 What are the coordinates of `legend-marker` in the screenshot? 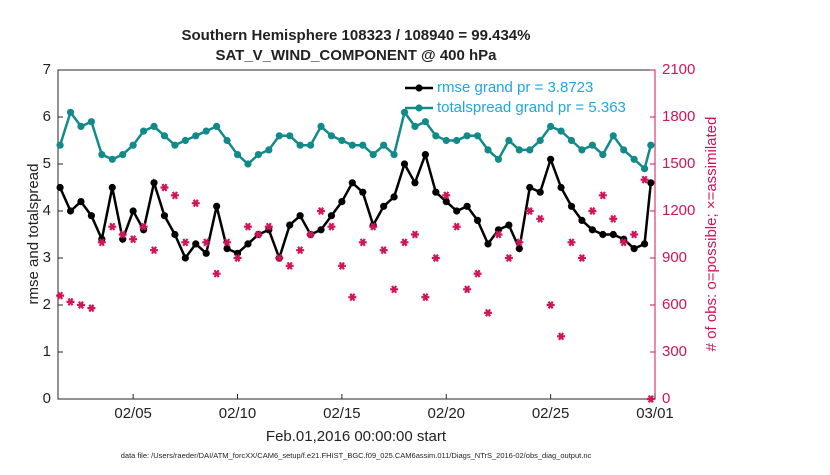 It's located at (419, 88).